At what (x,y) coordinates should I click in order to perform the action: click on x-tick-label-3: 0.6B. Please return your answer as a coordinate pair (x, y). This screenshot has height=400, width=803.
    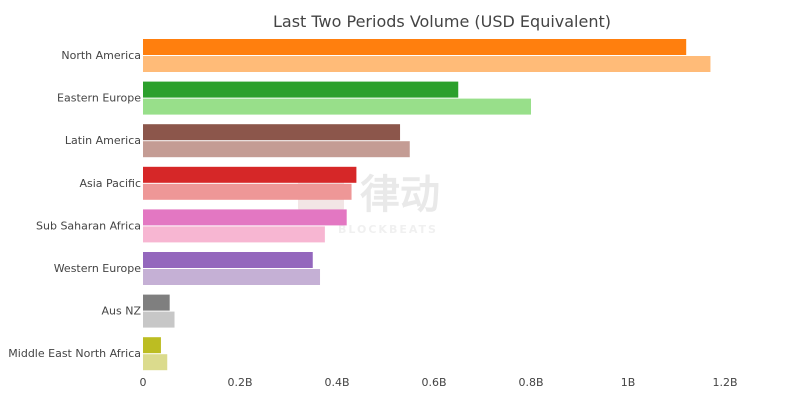
    Looking at the image, I should click on (433, 382).